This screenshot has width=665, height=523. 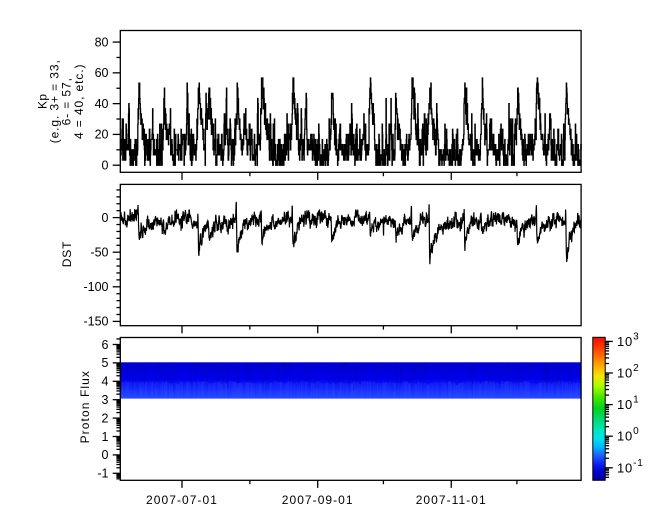 I want to click on svg-text: 4 = 40, etc.), so click(x=79, y=101).